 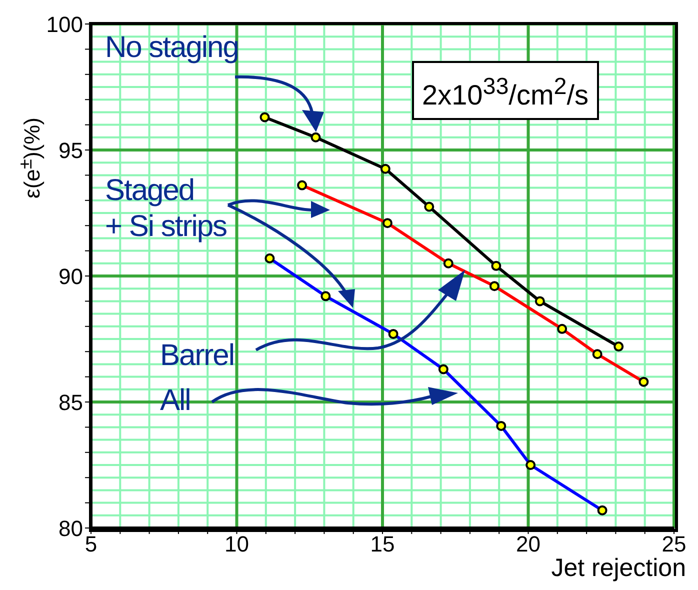 I want to click on x-tick-label: 25, so click(x=674, y=544).